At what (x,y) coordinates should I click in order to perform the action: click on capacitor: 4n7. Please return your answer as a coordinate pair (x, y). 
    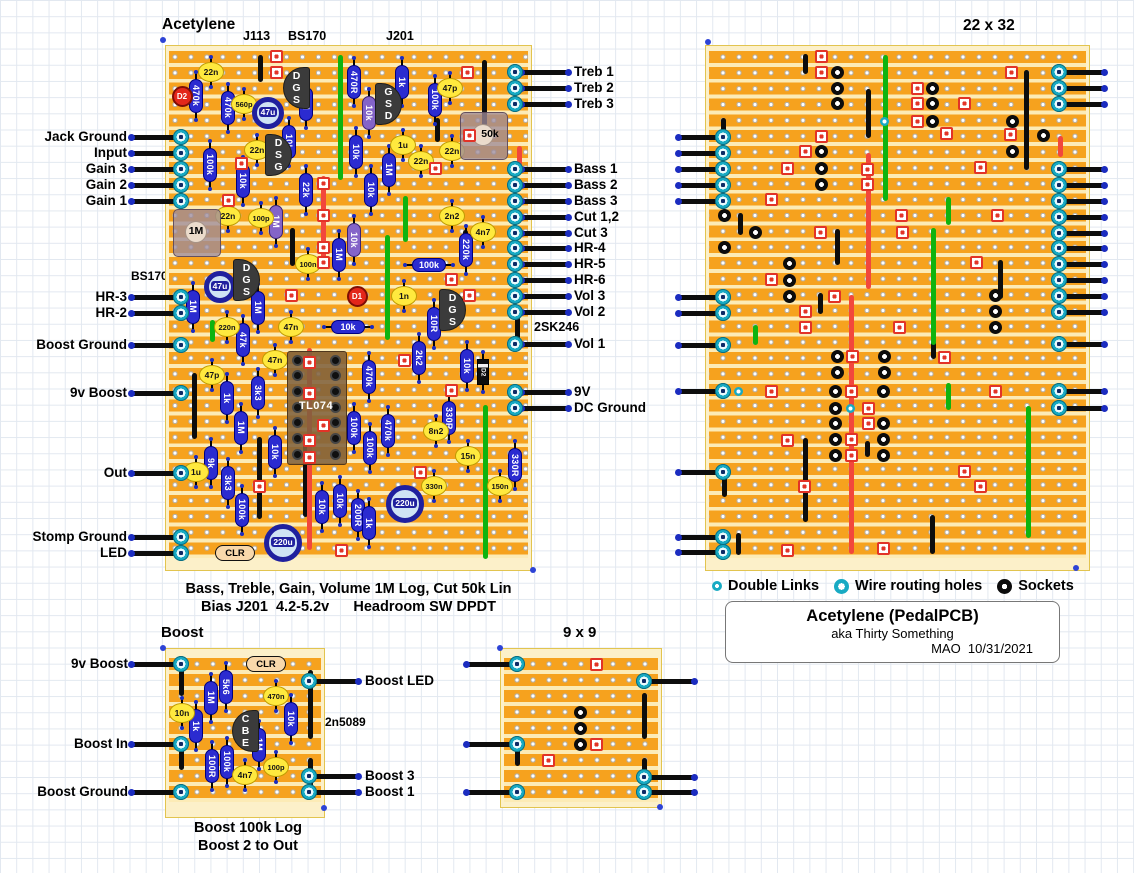
    Looking at the image, I should click on (483, 232).